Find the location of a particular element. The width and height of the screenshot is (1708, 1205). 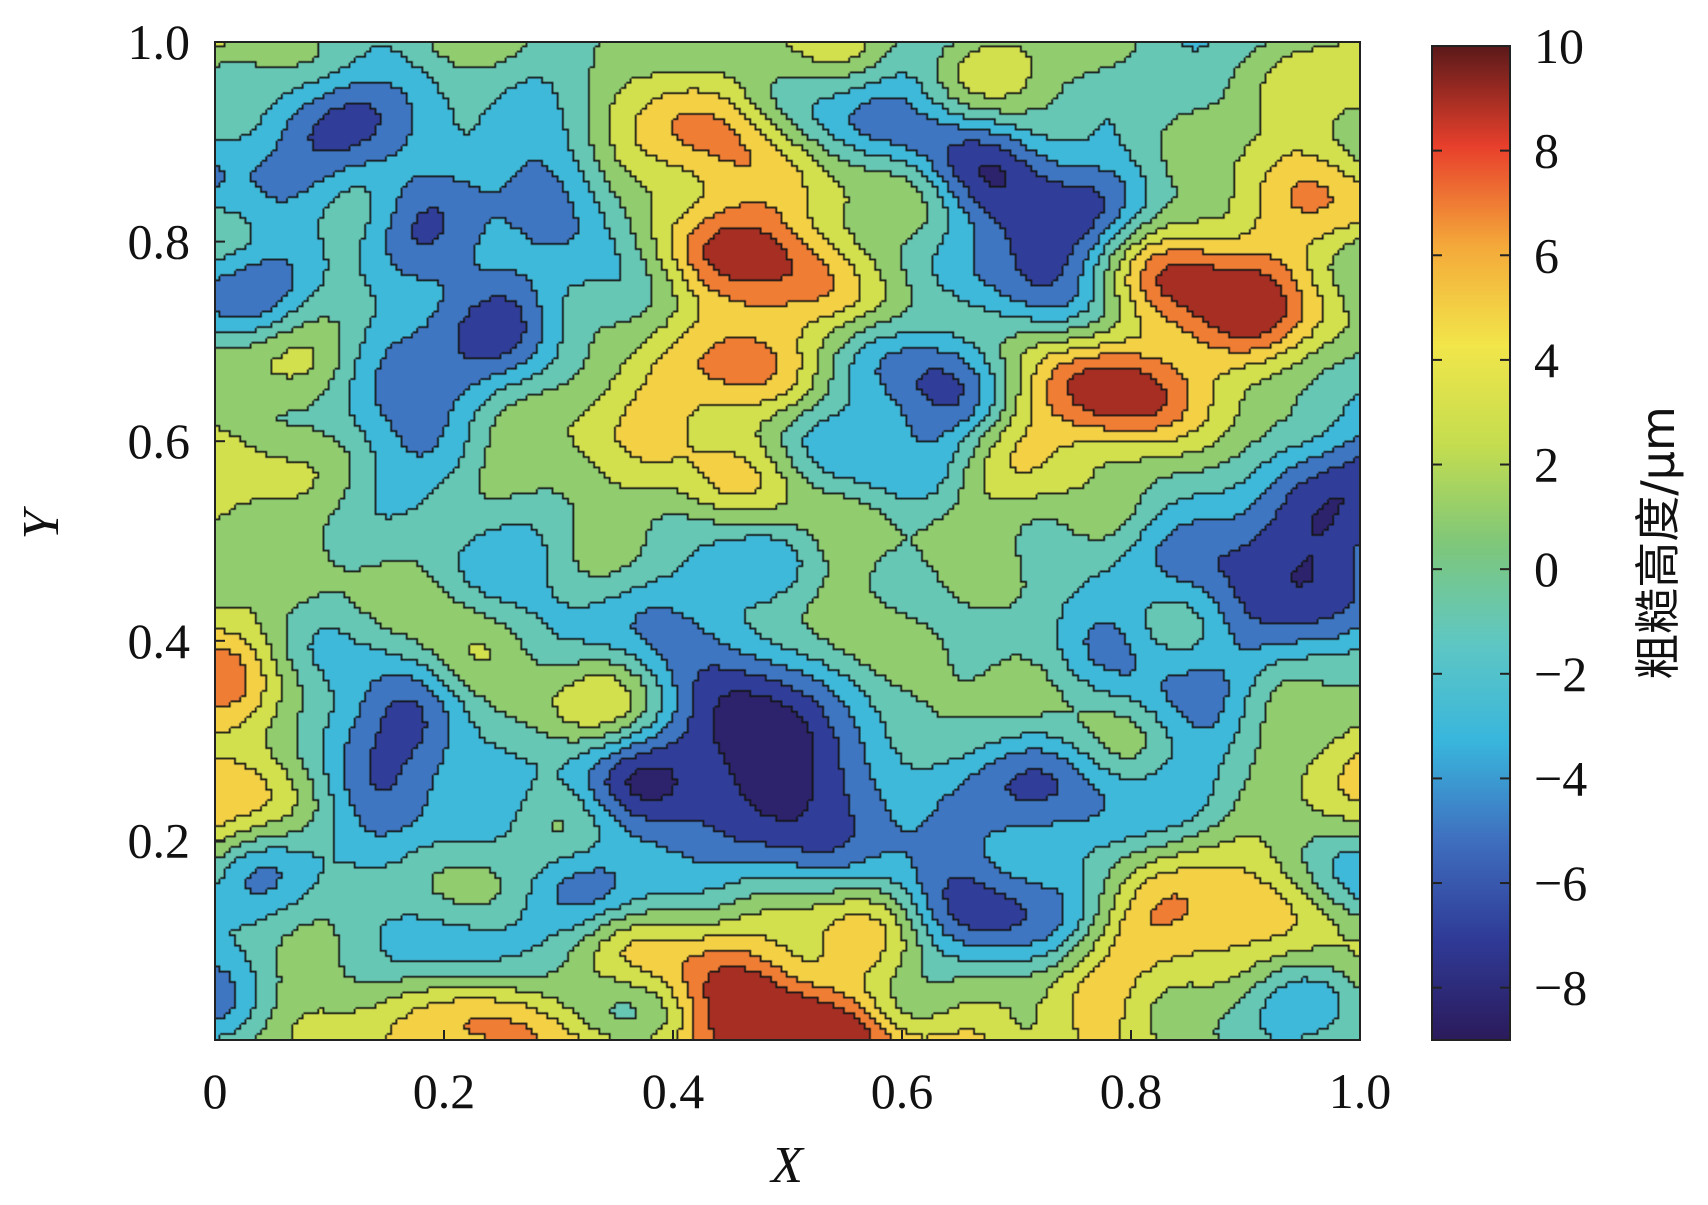

x-tick-label: 0 is located at coordinates (215, 1091).